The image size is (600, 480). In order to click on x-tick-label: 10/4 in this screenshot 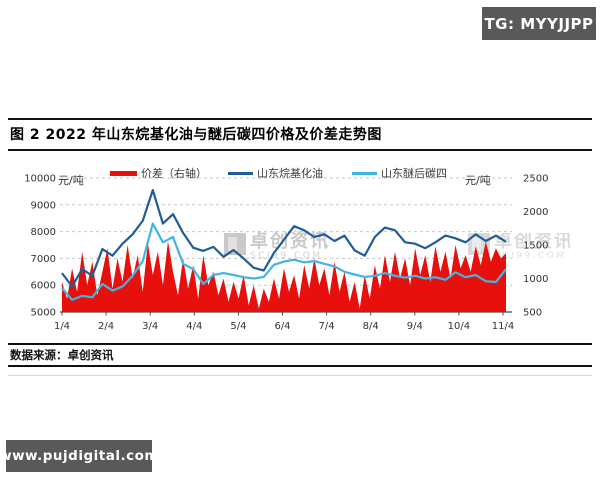, I will do `click(459, 326)`.